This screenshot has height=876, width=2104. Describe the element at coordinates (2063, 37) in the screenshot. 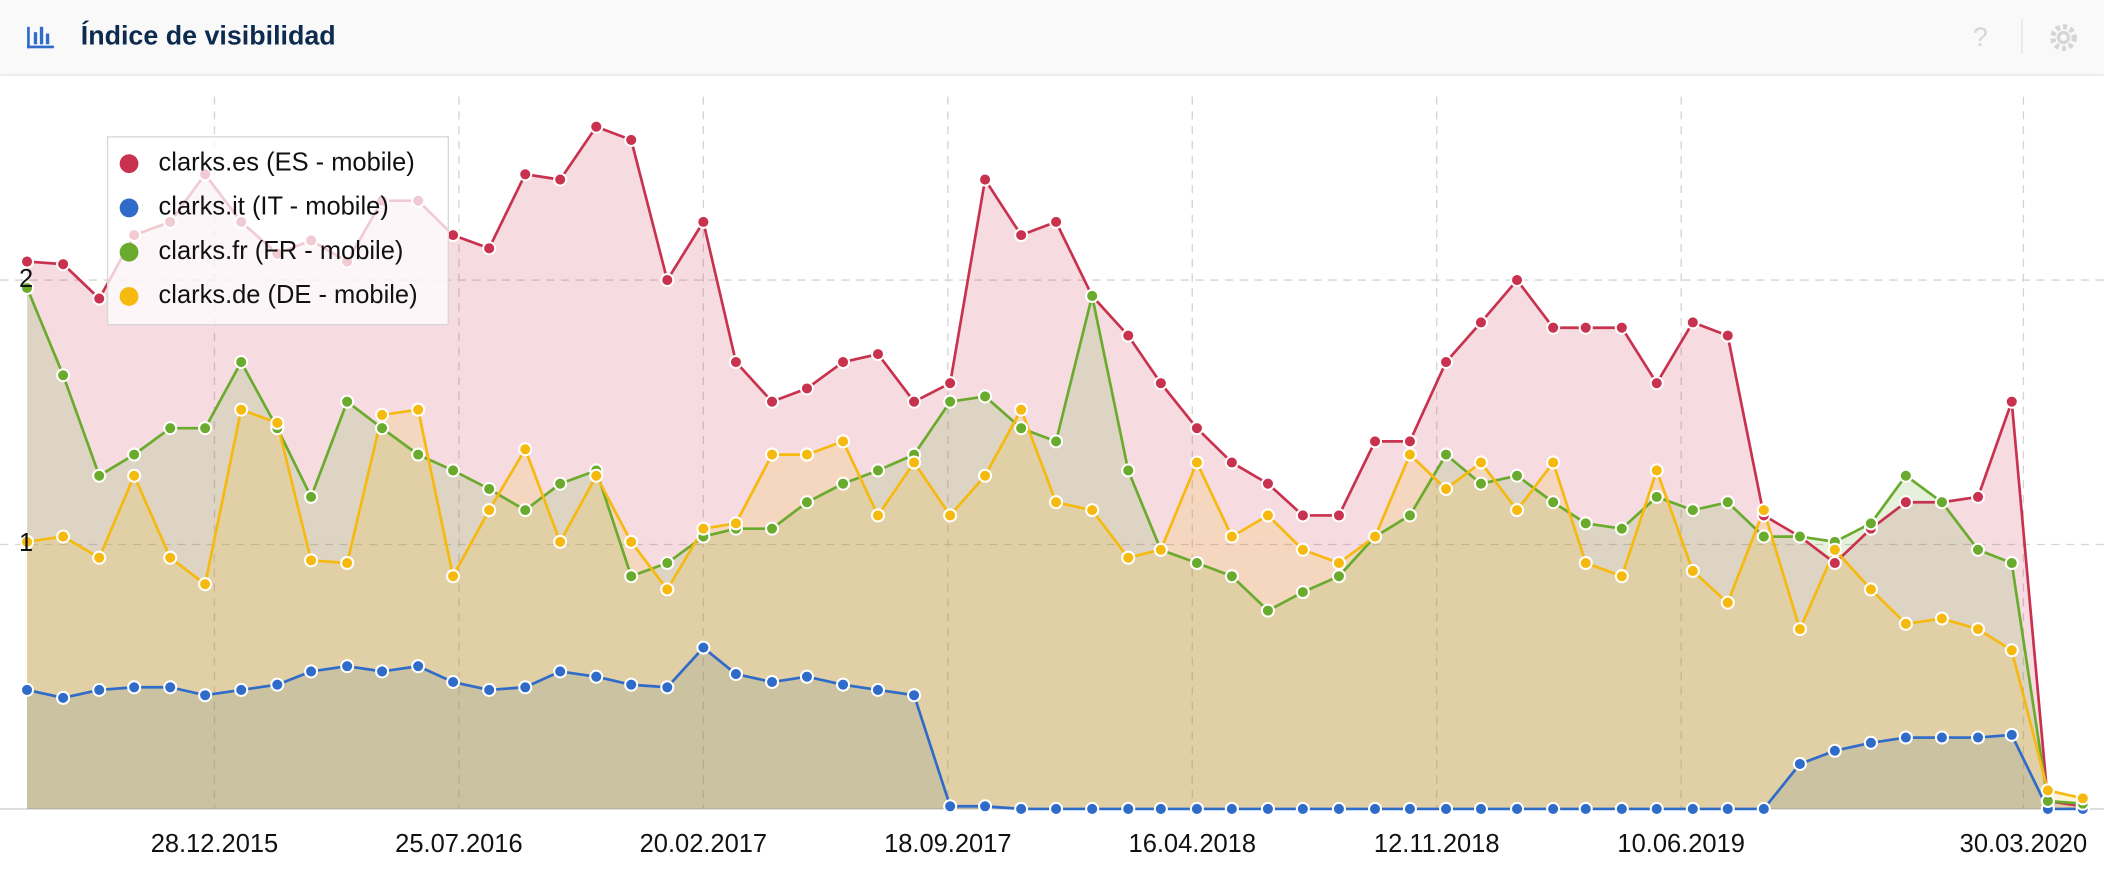

I see `settings-icon` at that location.